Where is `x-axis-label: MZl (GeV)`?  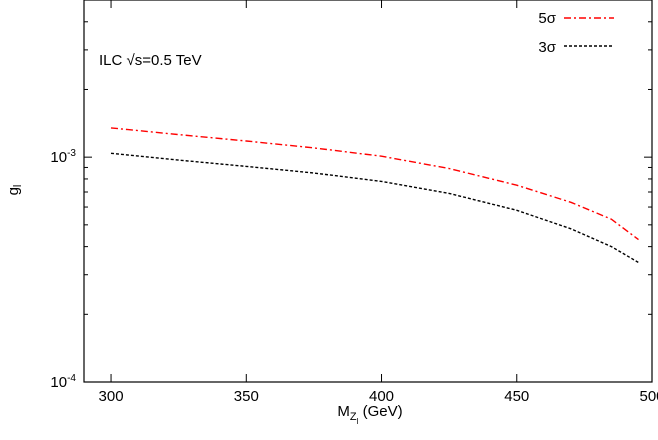 x-axis-label: MZl (GeV) is located at coordinates (369, 414).